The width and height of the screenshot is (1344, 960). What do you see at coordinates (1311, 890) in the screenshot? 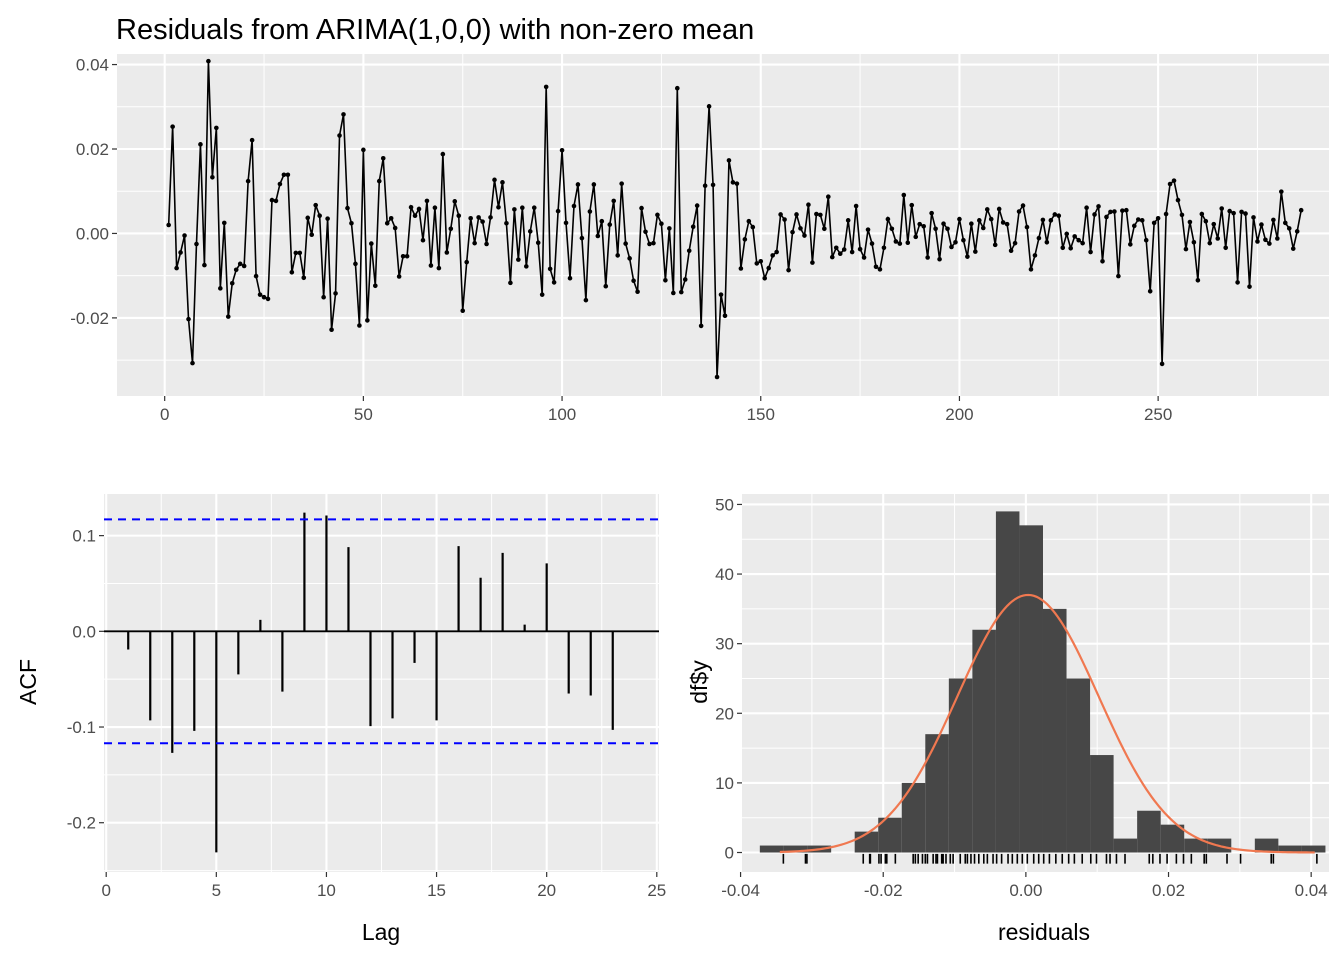
I see `hist-x-tick-label: 0.04` at bounding box center [1311, 890].